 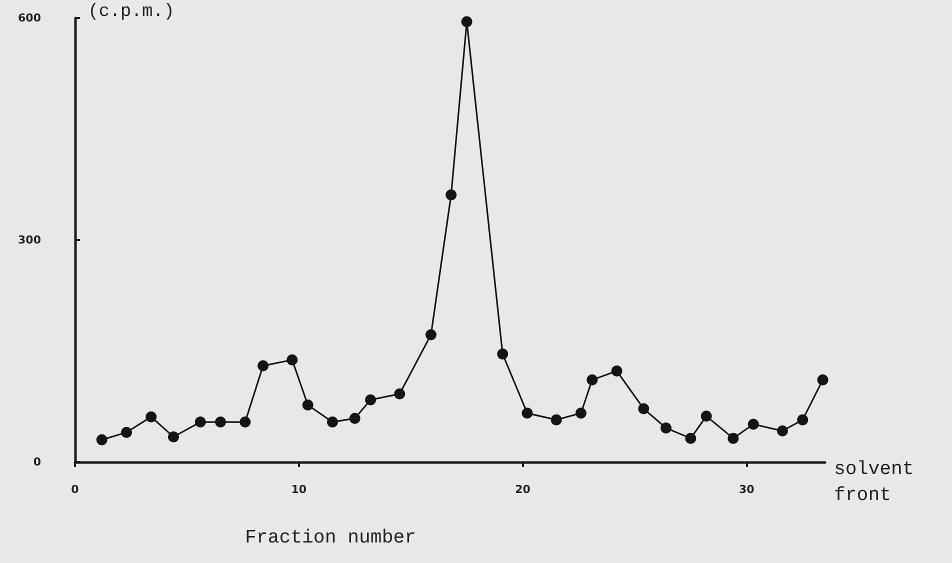 I want to click on y-tick-label: 300, so click(x=30, y=240).